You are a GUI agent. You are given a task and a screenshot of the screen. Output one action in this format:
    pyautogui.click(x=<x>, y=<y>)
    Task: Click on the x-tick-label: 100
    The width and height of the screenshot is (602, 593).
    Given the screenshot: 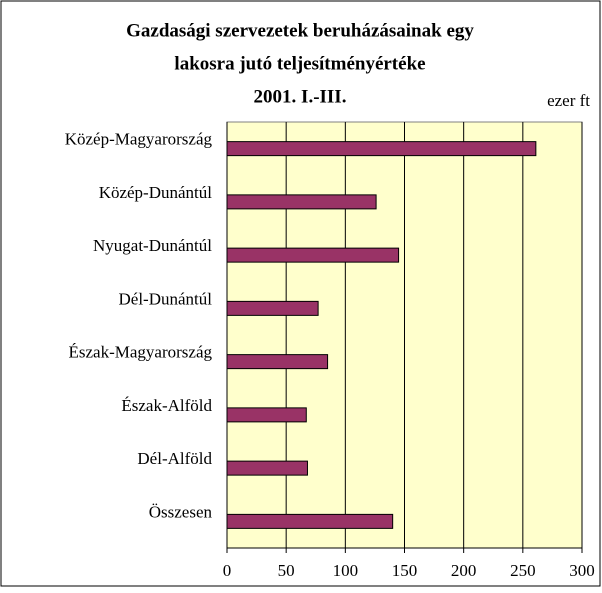 What is the action you would take?
    pyautogui.click(x=346, y=570)
    